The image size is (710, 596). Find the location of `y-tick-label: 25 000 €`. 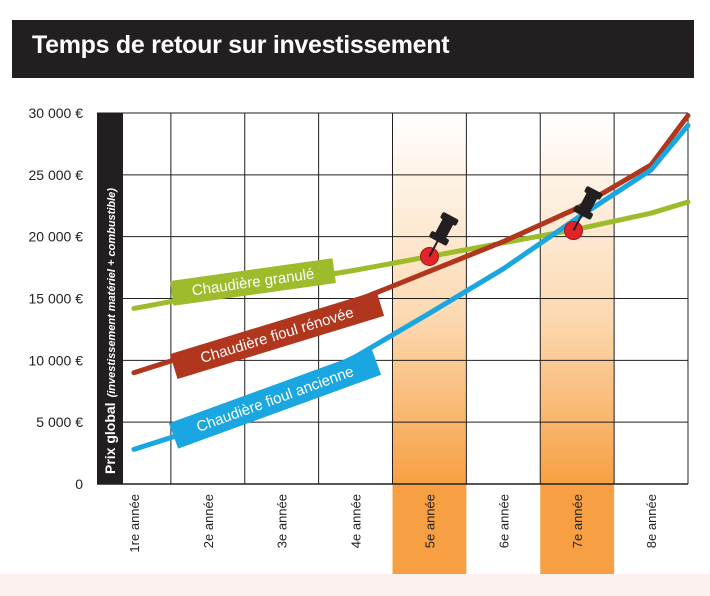

y-tick-label: 25 000 € is located at coordinates (56, 175).